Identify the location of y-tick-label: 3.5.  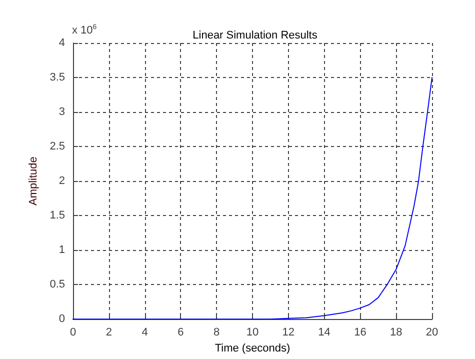
(57, 78).